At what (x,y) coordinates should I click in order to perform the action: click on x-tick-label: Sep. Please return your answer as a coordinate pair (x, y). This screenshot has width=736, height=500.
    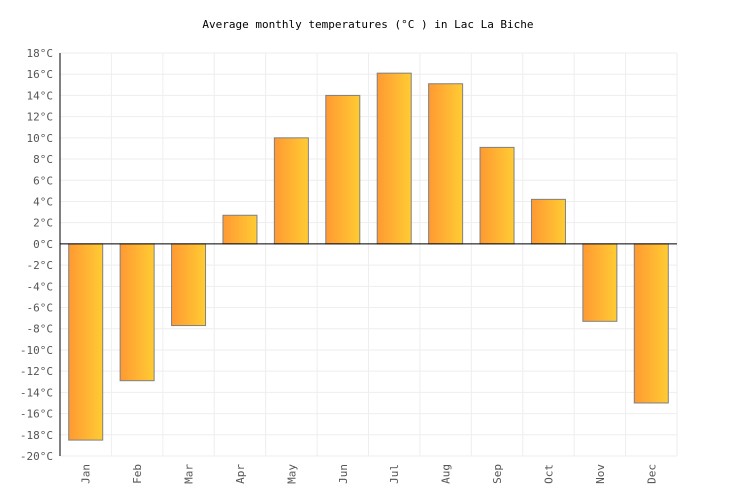
    Looking at the image, I should click on (497, 474).